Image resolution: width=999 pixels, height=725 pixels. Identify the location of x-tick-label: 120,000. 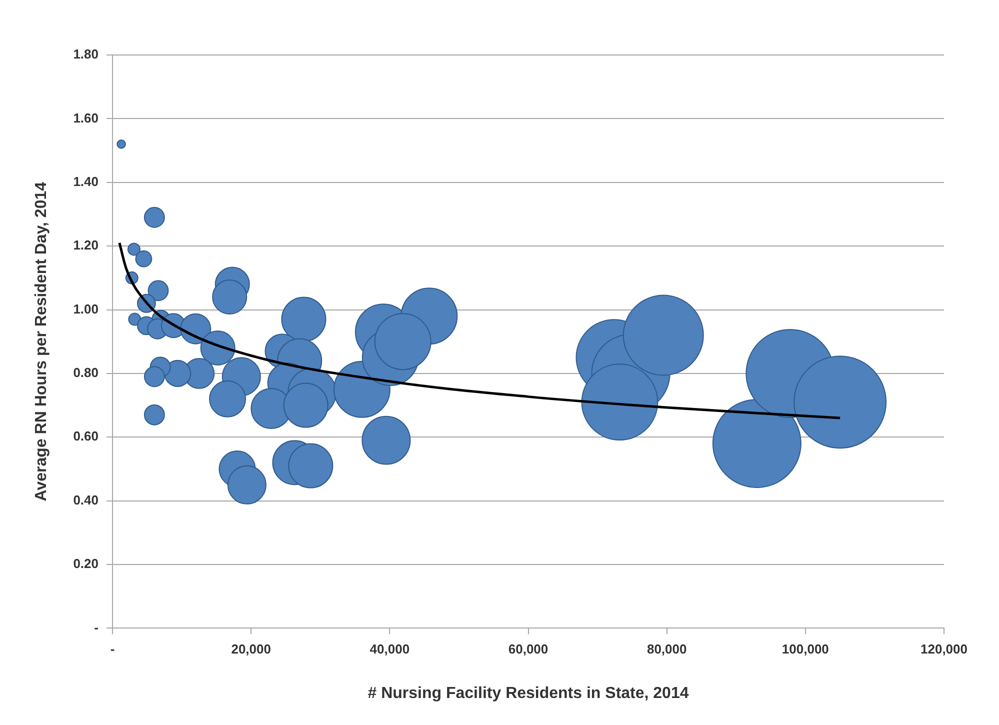
(944, 649).